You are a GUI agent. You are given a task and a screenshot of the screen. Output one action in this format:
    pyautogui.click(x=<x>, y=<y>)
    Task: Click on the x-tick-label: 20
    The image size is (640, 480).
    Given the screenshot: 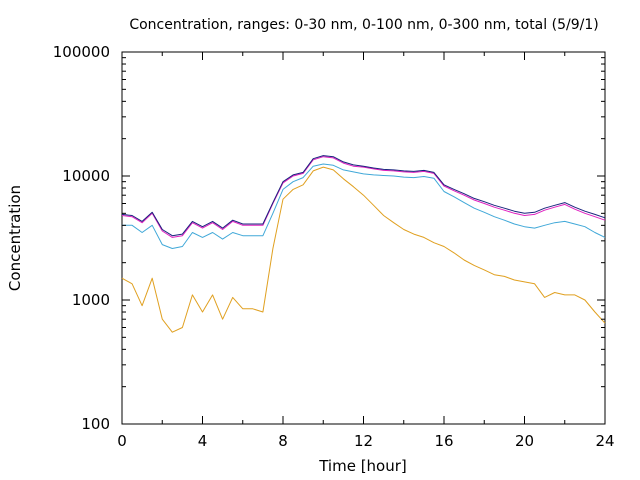 What is the action you would take?
    pyautogui.click(x=524, y=441)
    